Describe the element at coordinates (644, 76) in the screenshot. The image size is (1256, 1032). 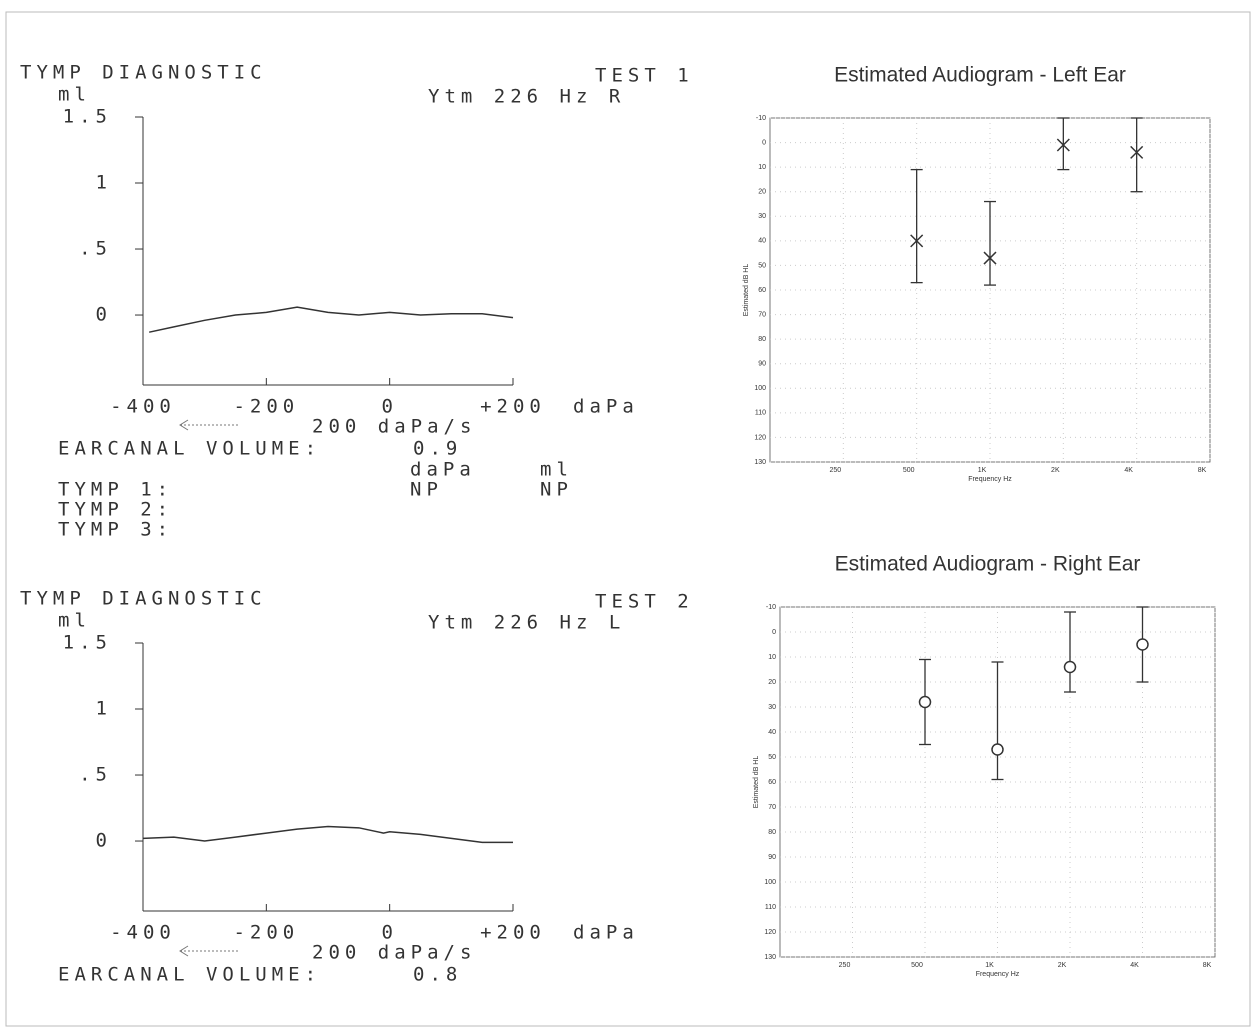
I see `test-label: TEST 1` at that location.